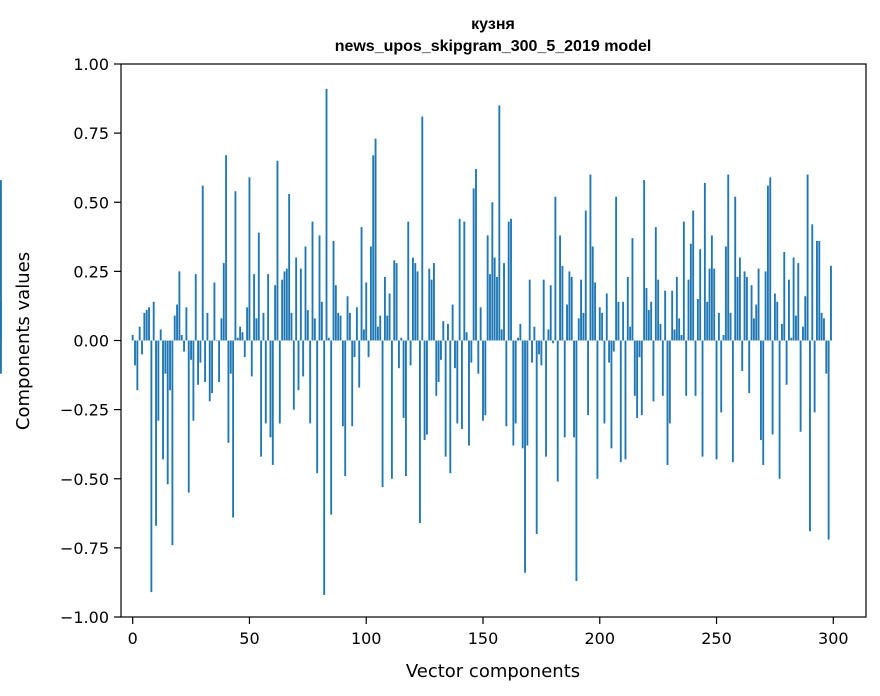 The height and width of the screenshot is (696, 880). Describe the element at coordinates (91, 271) in the screenshot. I see `y-tick-label: 0.25` at that location.